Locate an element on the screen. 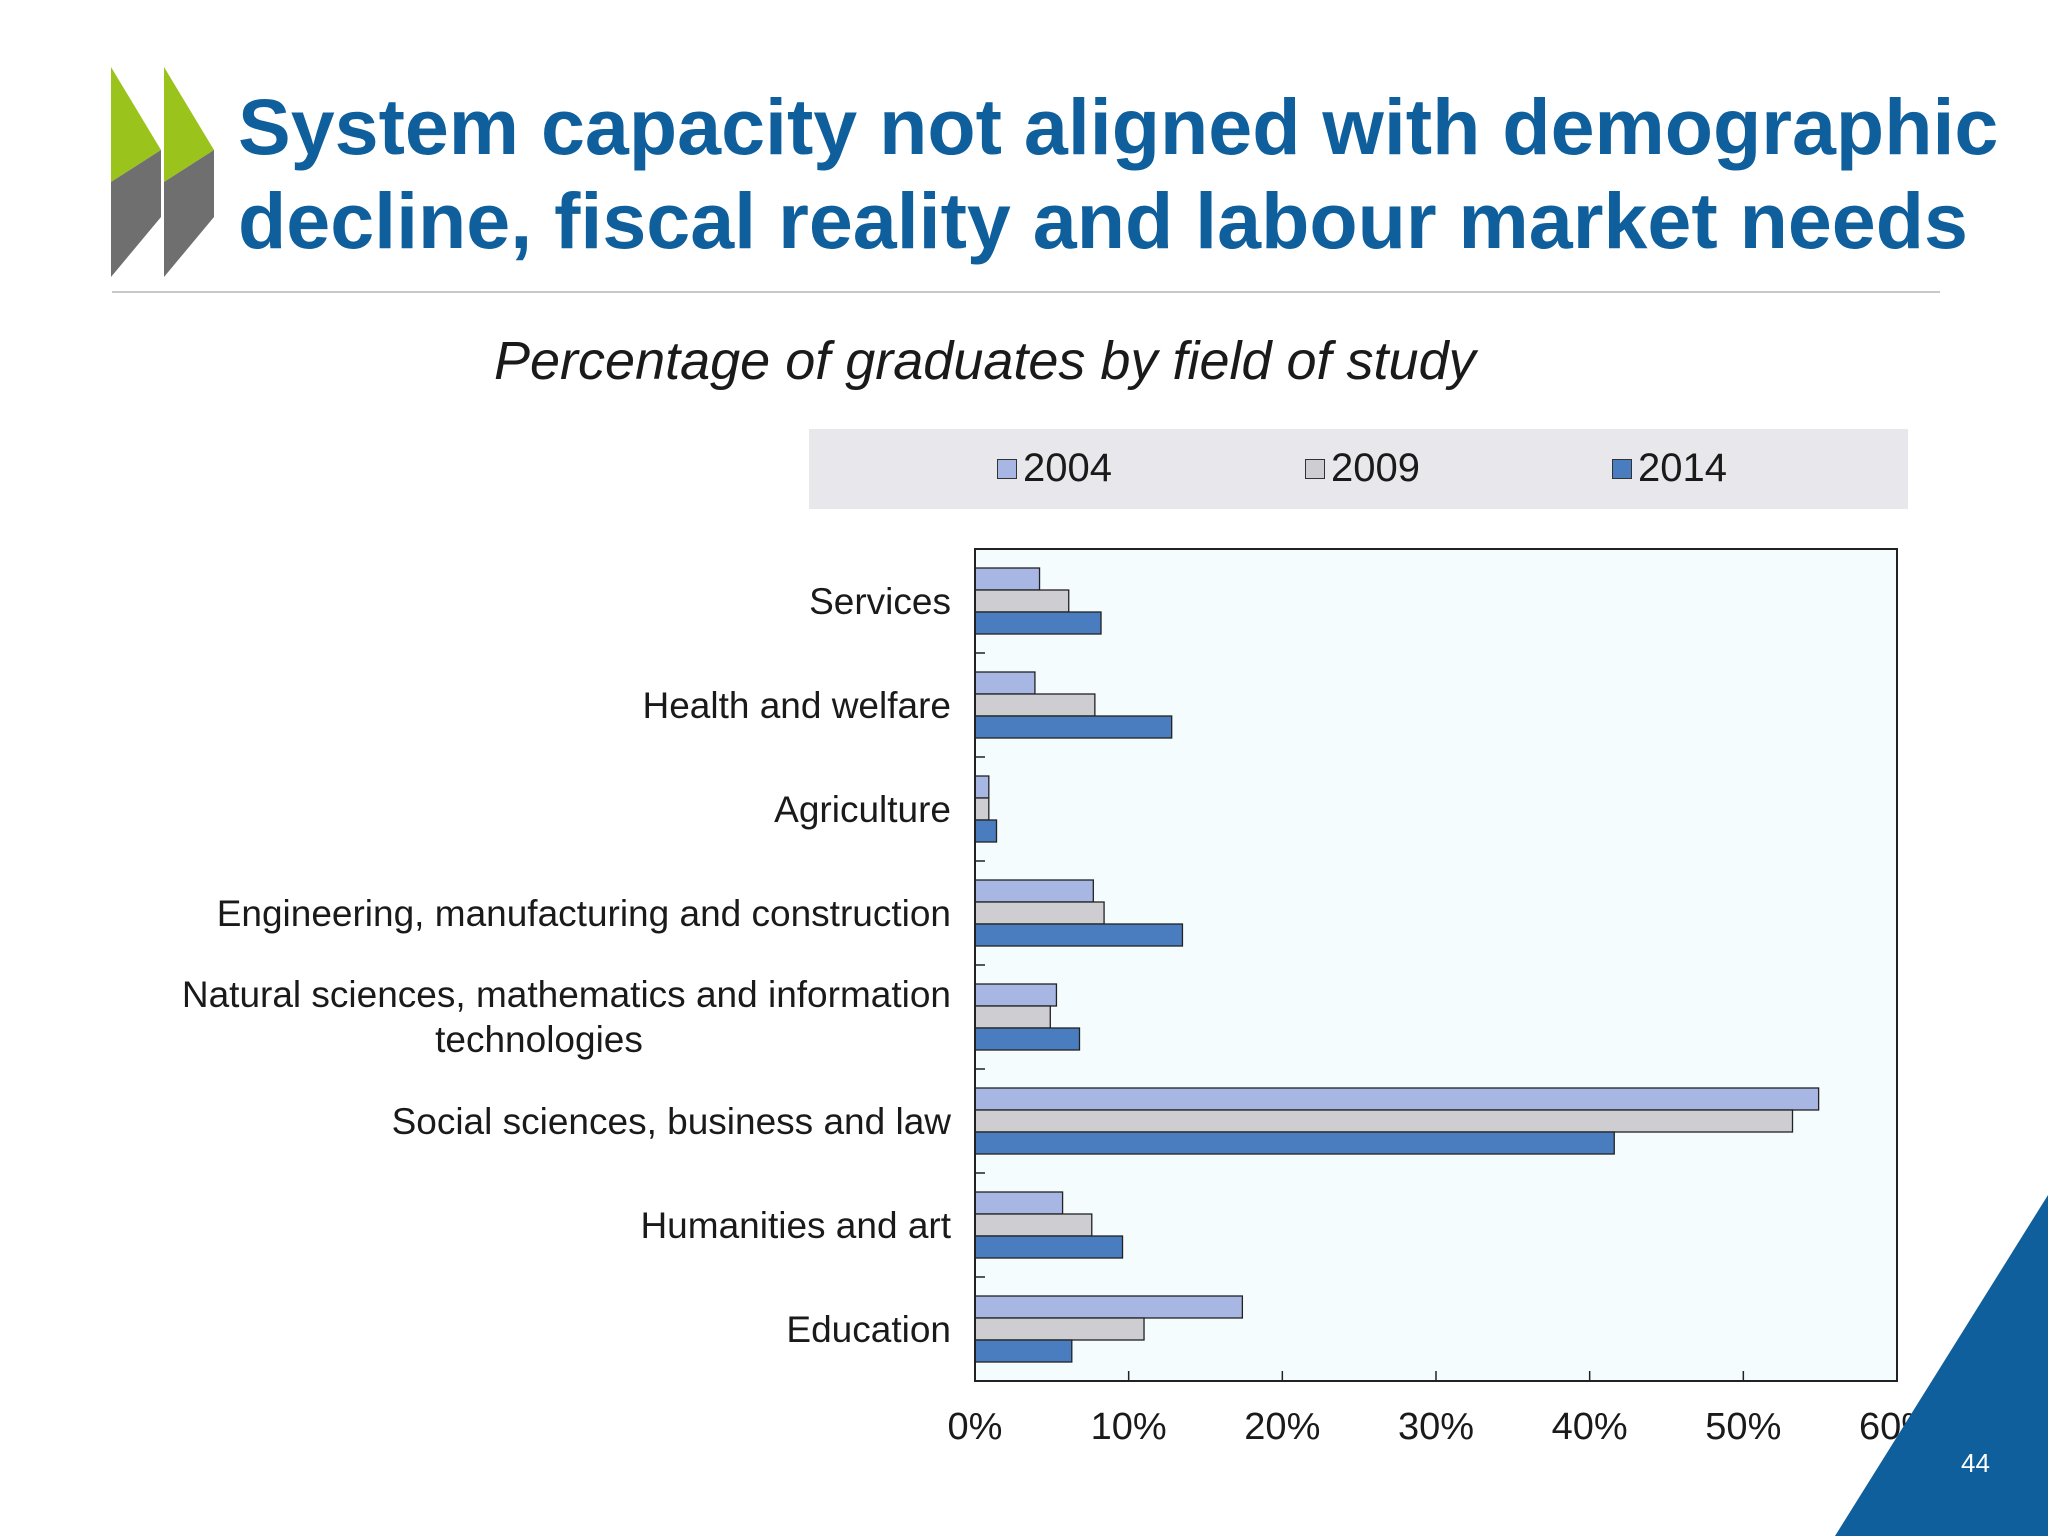 The image size is (2048, 1536). category-label: Services is located at coordinates (880, 601).